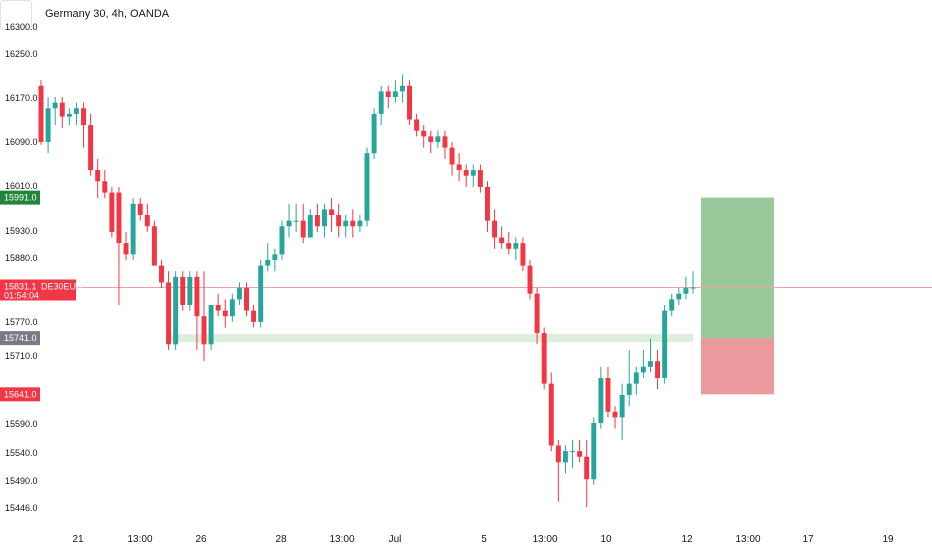 The image size is (932, 550). Describe the element at coordinates (107, 14) in the screenshot. I see `chart-title: Germany 30, 4h, OANDA` at that location.